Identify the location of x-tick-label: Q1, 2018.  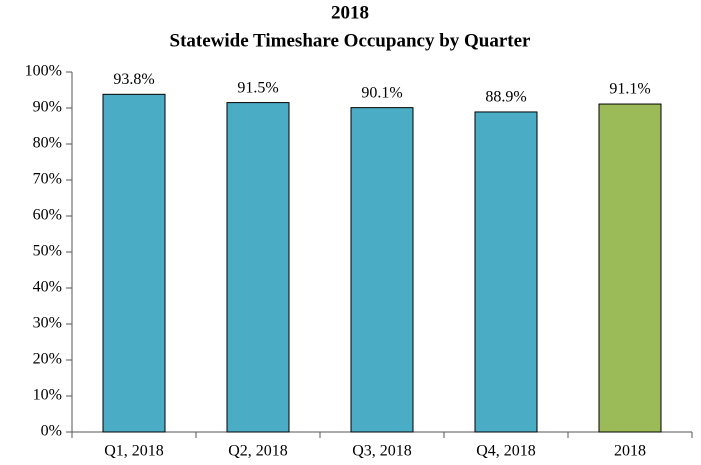
(134, 451).